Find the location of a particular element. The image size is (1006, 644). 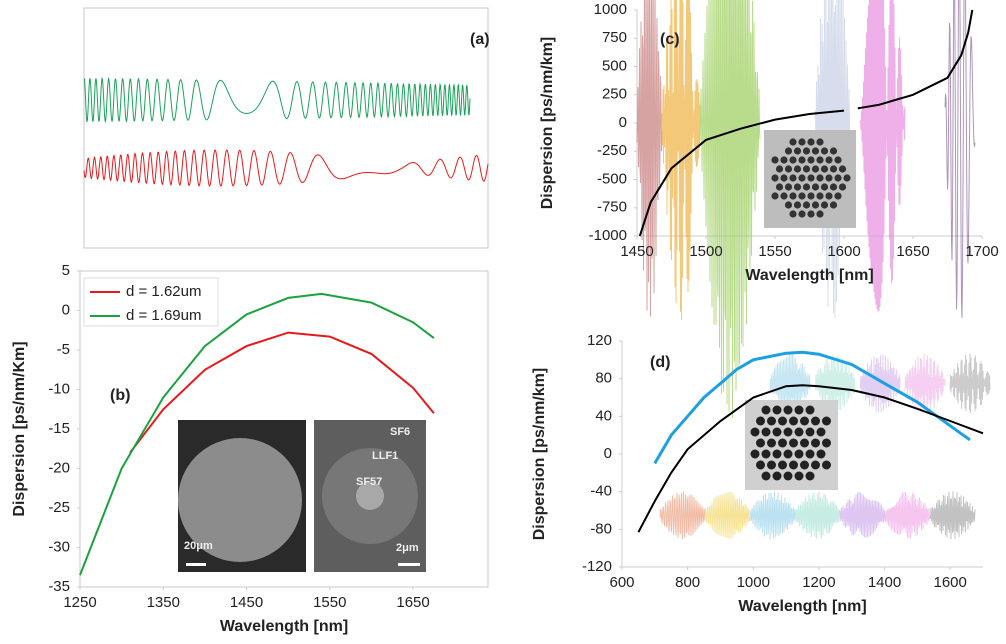

x-tick-label: 1400 is located at coordinates (884, 582).